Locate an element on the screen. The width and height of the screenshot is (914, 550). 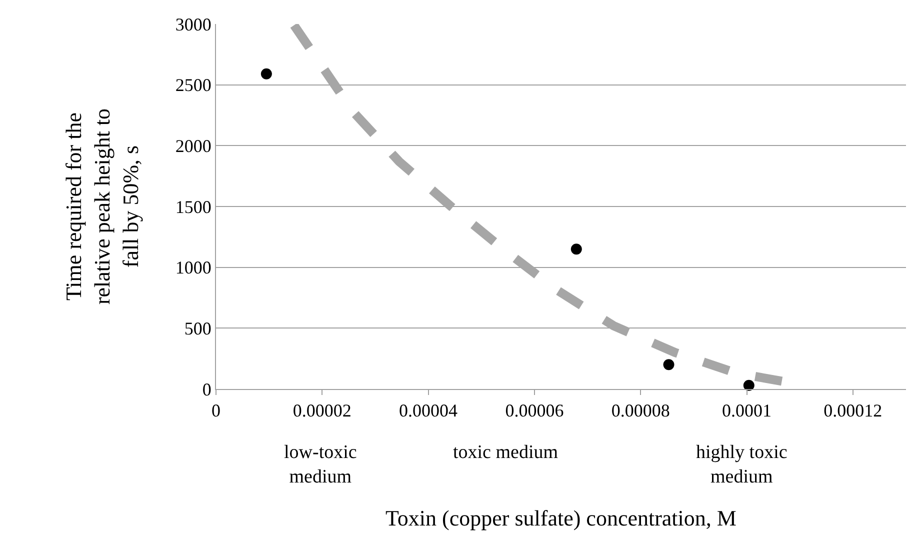
y-tick-label: 3000 is located at coordinates (193, 24).